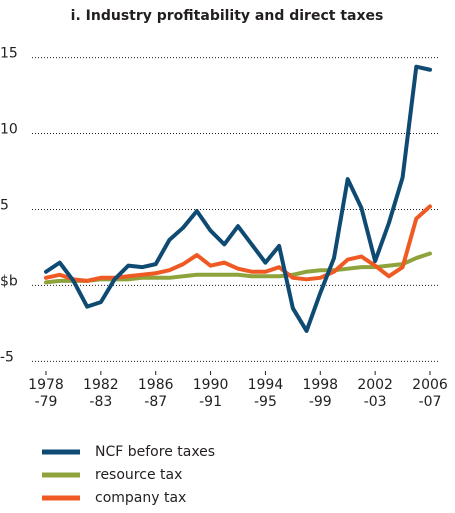 The height and width of the screenshot is (513, 455). Describe the element at coordinates (155, 452) in the screenshot. I see `legend-label: NCF before taxes` at that location.